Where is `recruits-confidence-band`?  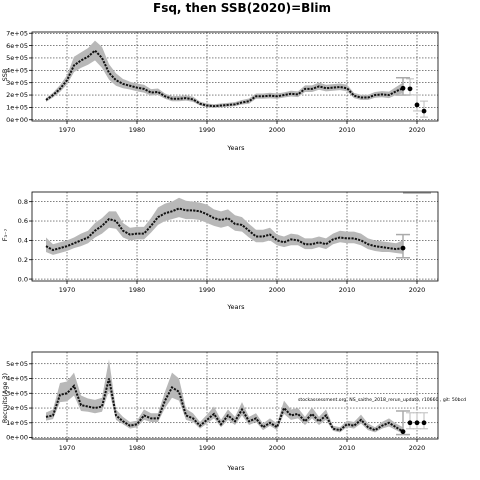 recruits-confidence-band is located at coordinates (224, 396).